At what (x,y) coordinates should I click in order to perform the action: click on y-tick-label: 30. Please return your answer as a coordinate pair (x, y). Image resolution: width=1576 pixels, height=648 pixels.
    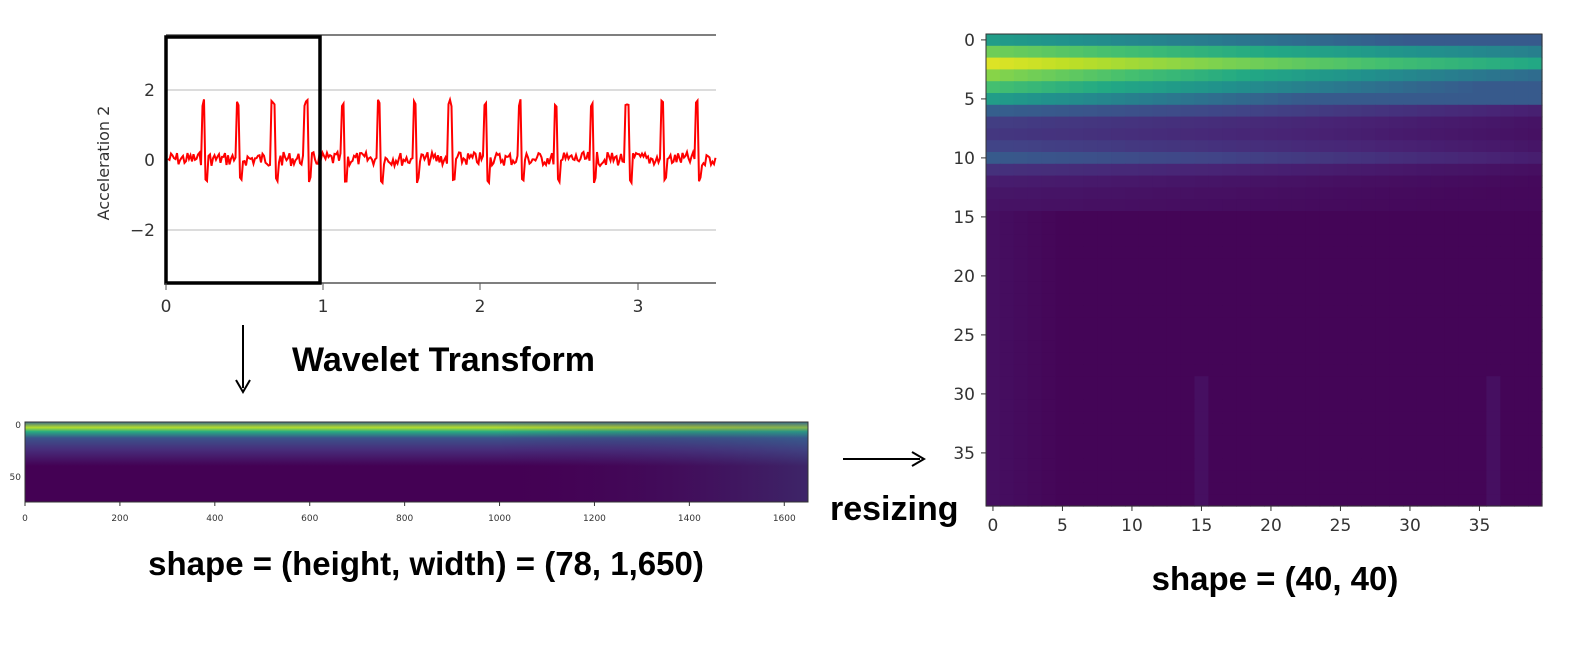
    Looking at the image, I should click on (964, 395).